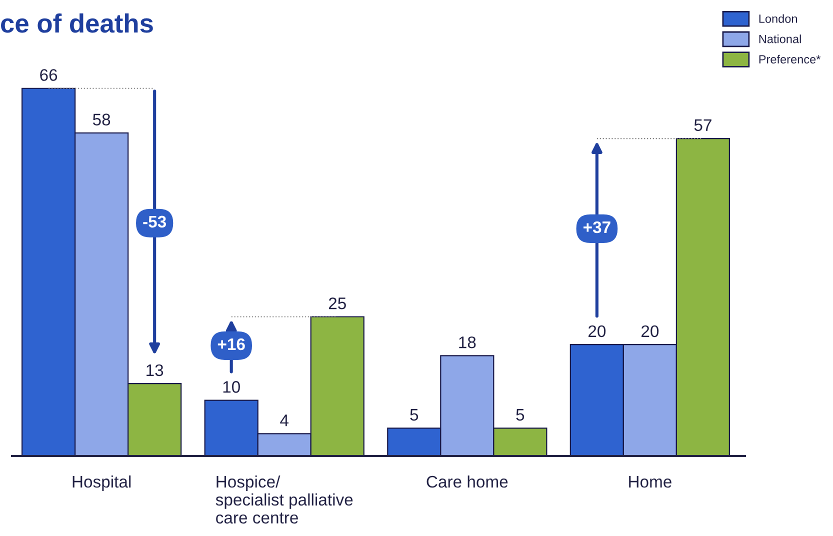 The height and width of the screenshot is (536, 833). What do you see at coordinates (49, 75) in the screenshot?
I see `data-label: 66` at bounding box center [49, 75].